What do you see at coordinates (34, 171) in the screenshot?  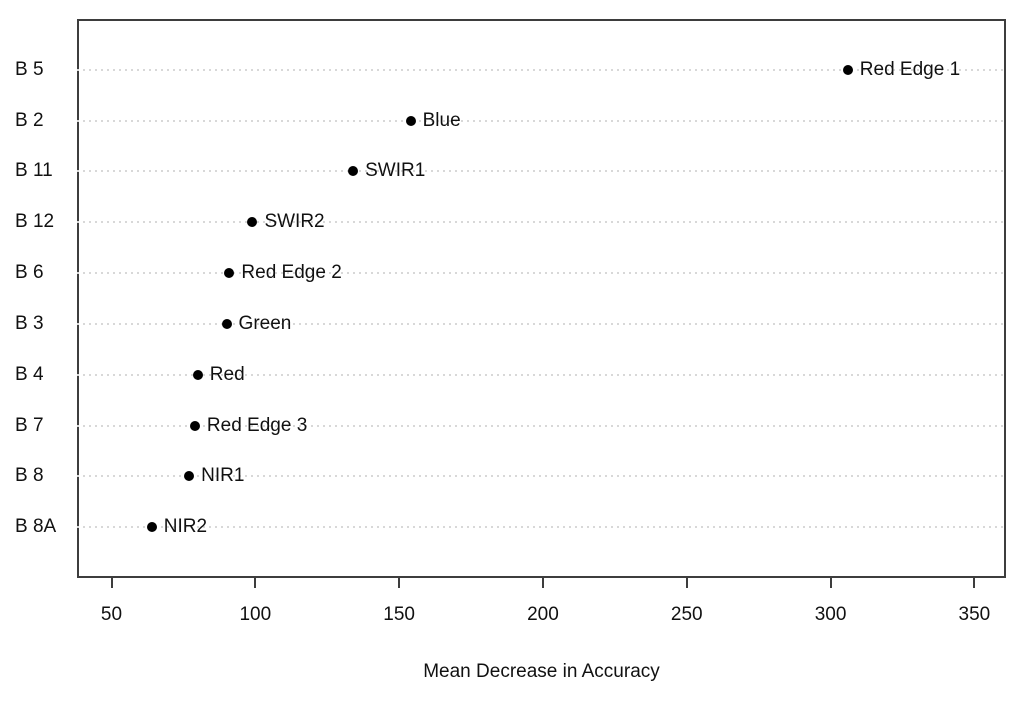 I see `y-axis-label: B 11` at bounding box center [34, 171].